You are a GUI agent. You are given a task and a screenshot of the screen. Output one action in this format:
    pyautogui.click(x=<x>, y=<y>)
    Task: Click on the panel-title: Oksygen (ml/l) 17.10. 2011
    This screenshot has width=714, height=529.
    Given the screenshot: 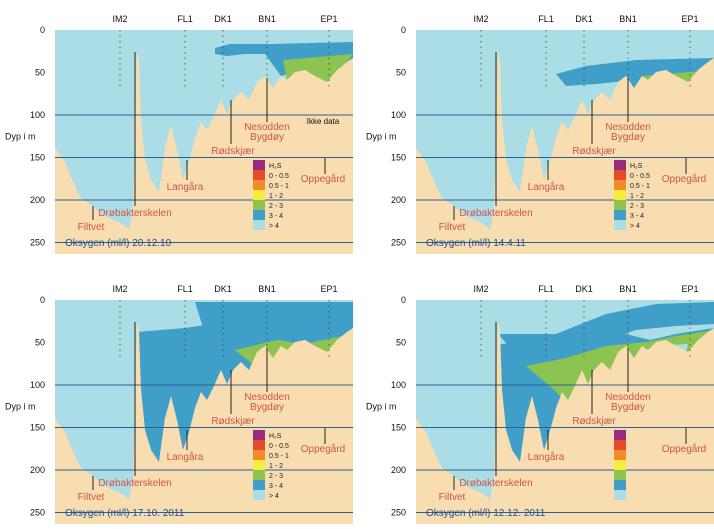 What is the action you would take?
    pyautogui.click(x=125, y=513)
    